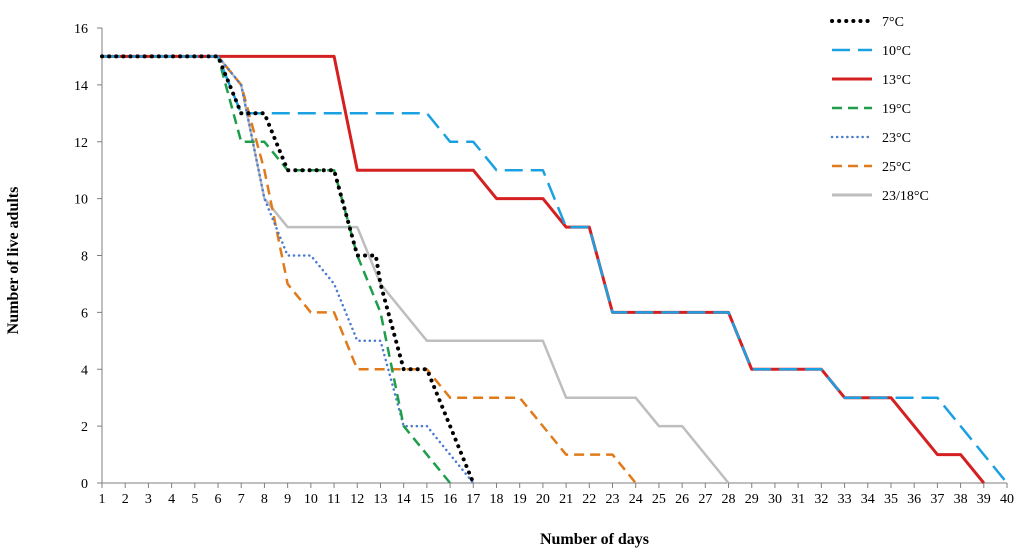  Describe the element at coordinates (682, 499) in the screenshot. I see `x-tick-label: 26` at that location.